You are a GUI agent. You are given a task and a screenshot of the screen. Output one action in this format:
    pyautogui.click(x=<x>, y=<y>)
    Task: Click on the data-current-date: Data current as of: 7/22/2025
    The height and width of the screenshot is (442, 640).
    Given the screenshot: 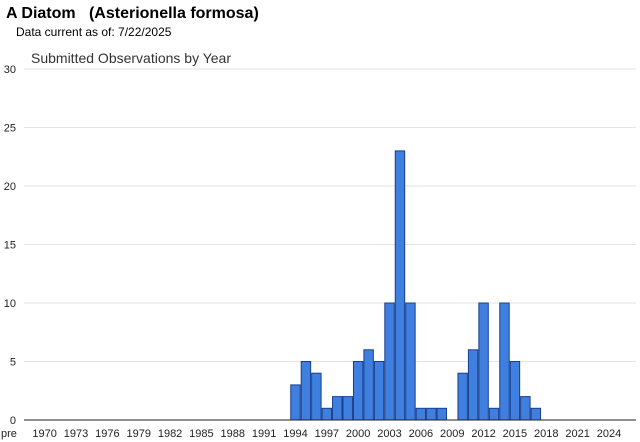 What is the action you would take?
    pyautogui.click(x=94, y=32)
    